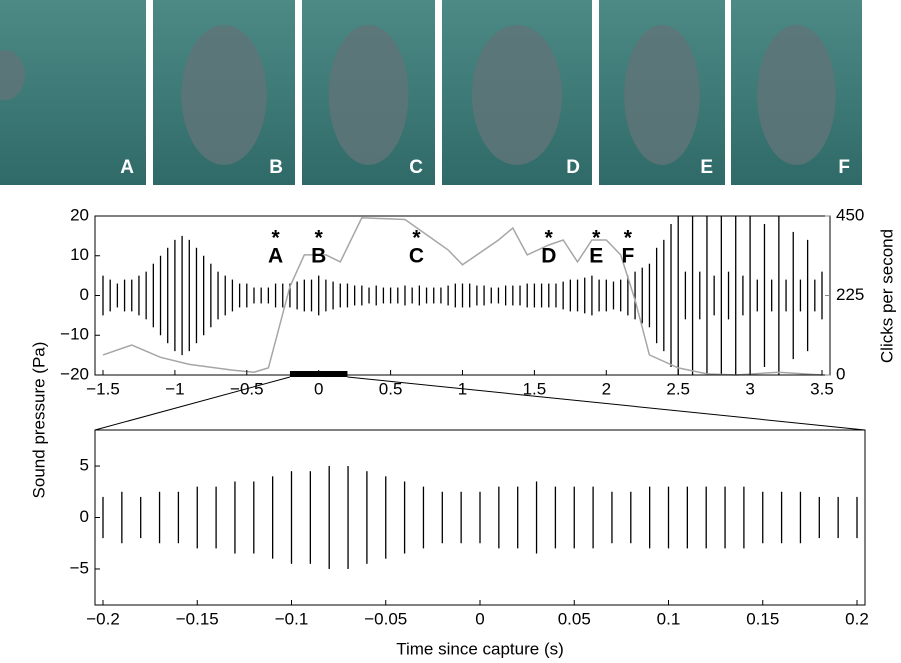  I want to click on x-tick-label: 3, so click(749, 388).